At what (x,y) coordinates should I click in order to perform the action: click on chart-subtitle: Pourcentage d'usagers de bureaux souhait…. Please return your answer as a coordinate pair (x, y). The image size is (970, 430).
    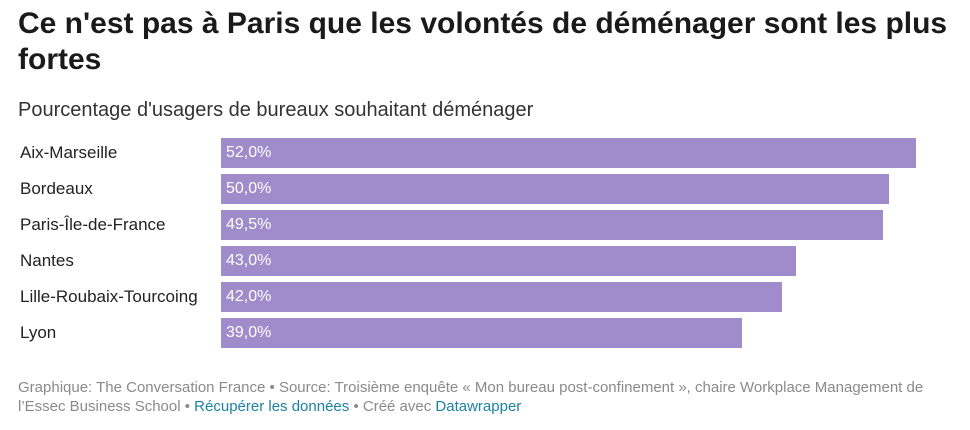
    Looking at the image, I should click on (276, 110).